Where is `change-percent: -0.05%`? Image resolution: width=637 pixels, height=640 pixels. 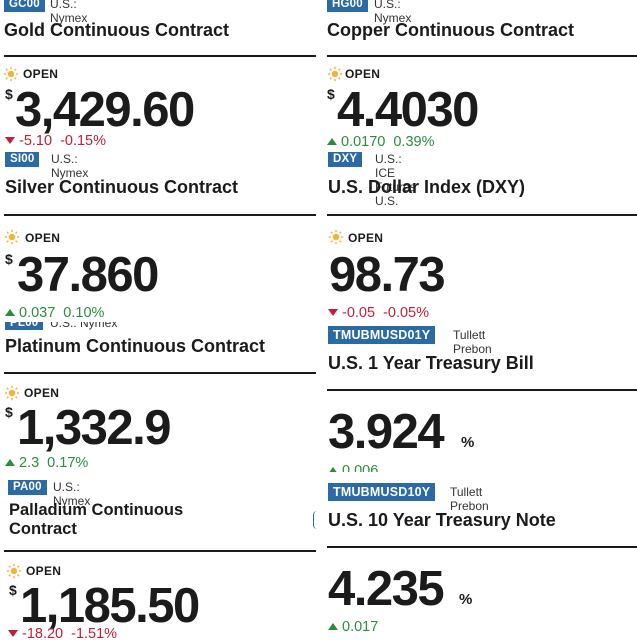
change-percent: -0.05% is located at coordinates (406, 313).